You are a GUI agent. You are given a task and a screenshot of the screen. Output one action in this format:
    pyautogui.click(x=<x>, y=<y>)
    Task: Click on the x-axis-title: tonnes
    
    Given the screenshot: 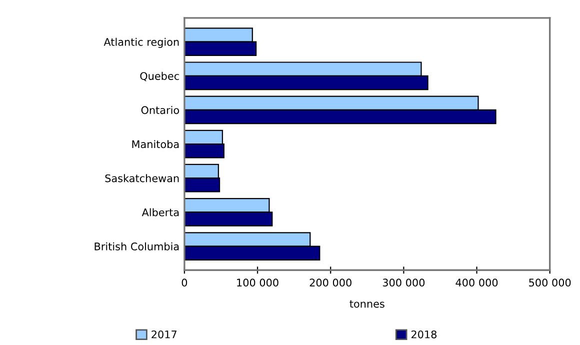 What is the action you would take?
    pyautogui.click(x=367, y=304)
    